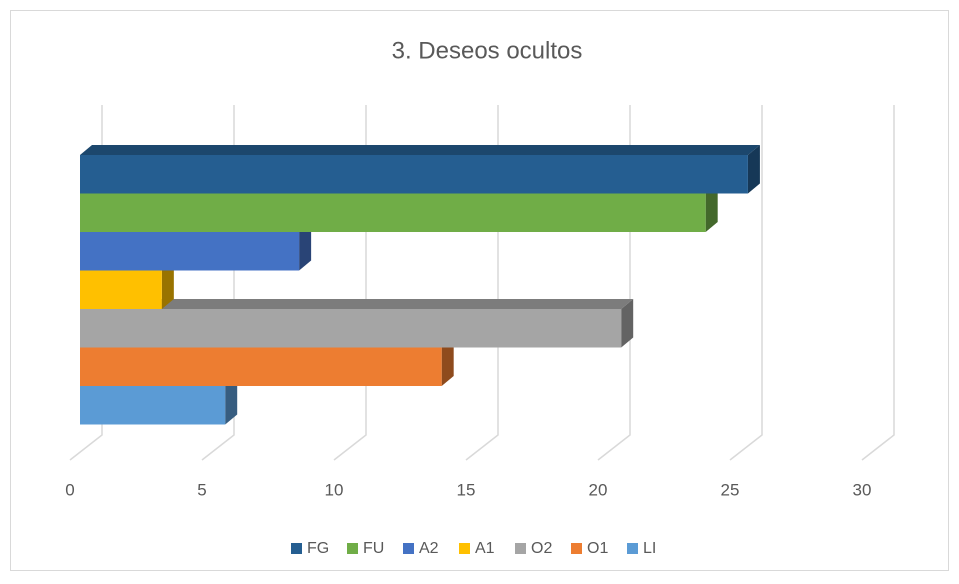 This screenshot has width=959, height=584. What do you see at coordinates (597, 548) in the screenshot?
I see `legend-label: O1` at bounding box center [597, 548].